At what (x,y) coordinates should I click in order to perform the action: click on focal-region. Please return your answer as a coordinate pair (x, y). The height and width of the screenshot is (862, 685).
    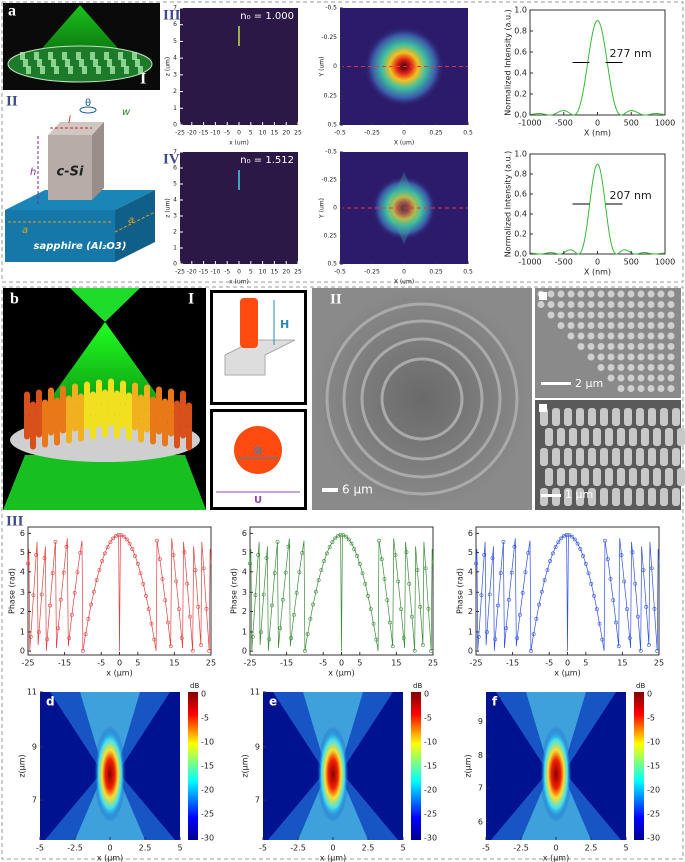
    Looking at the image, I should click on (110, 774).